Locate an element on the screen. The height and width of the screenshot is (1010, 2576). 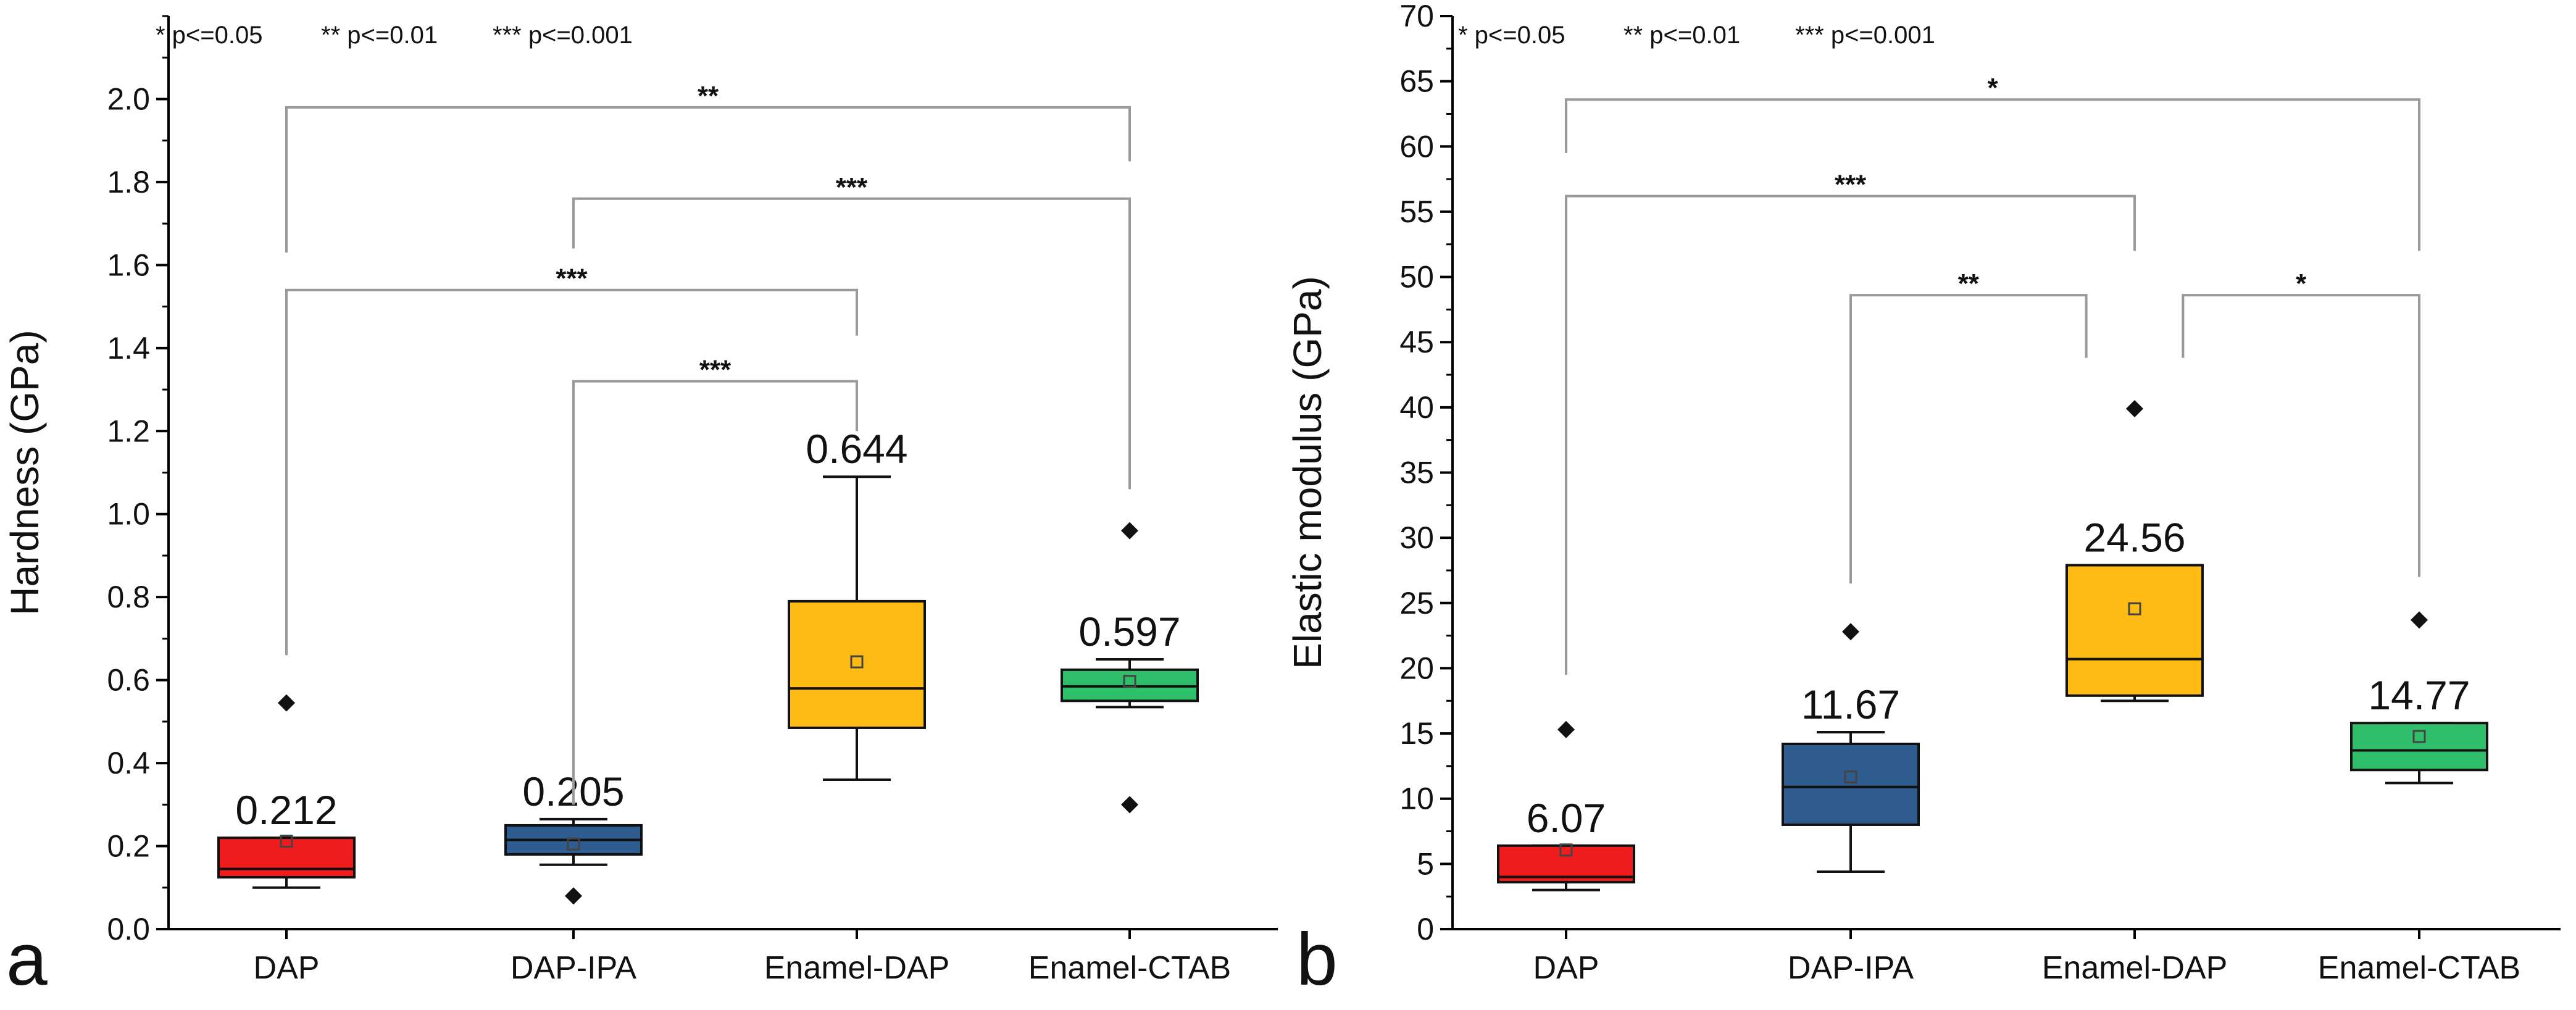
y-tick-label: 0.2 is located at coordinates (128, 847).